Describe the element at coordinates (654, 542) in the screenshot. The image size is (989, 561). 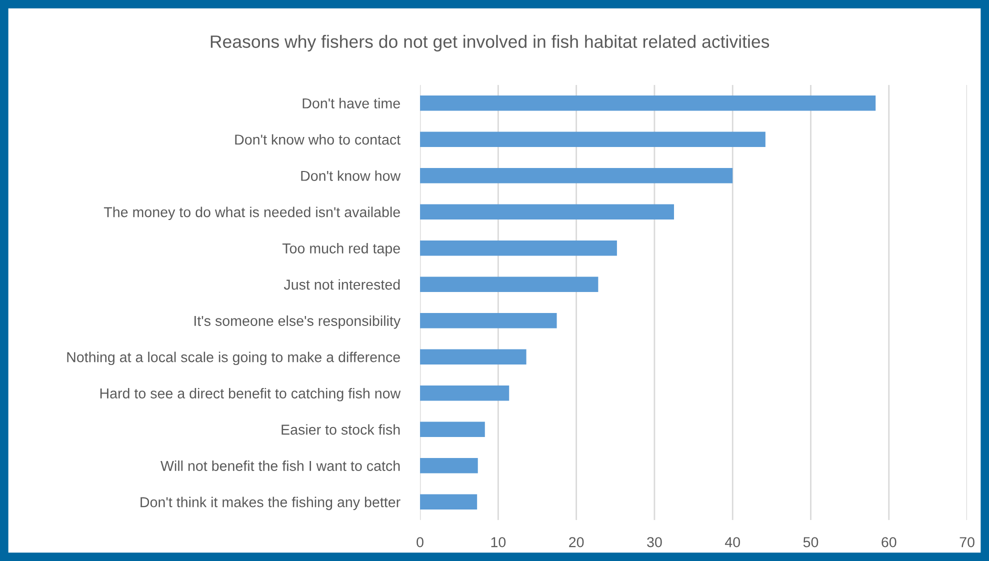
I see `x-tick-label: 30` at that location.